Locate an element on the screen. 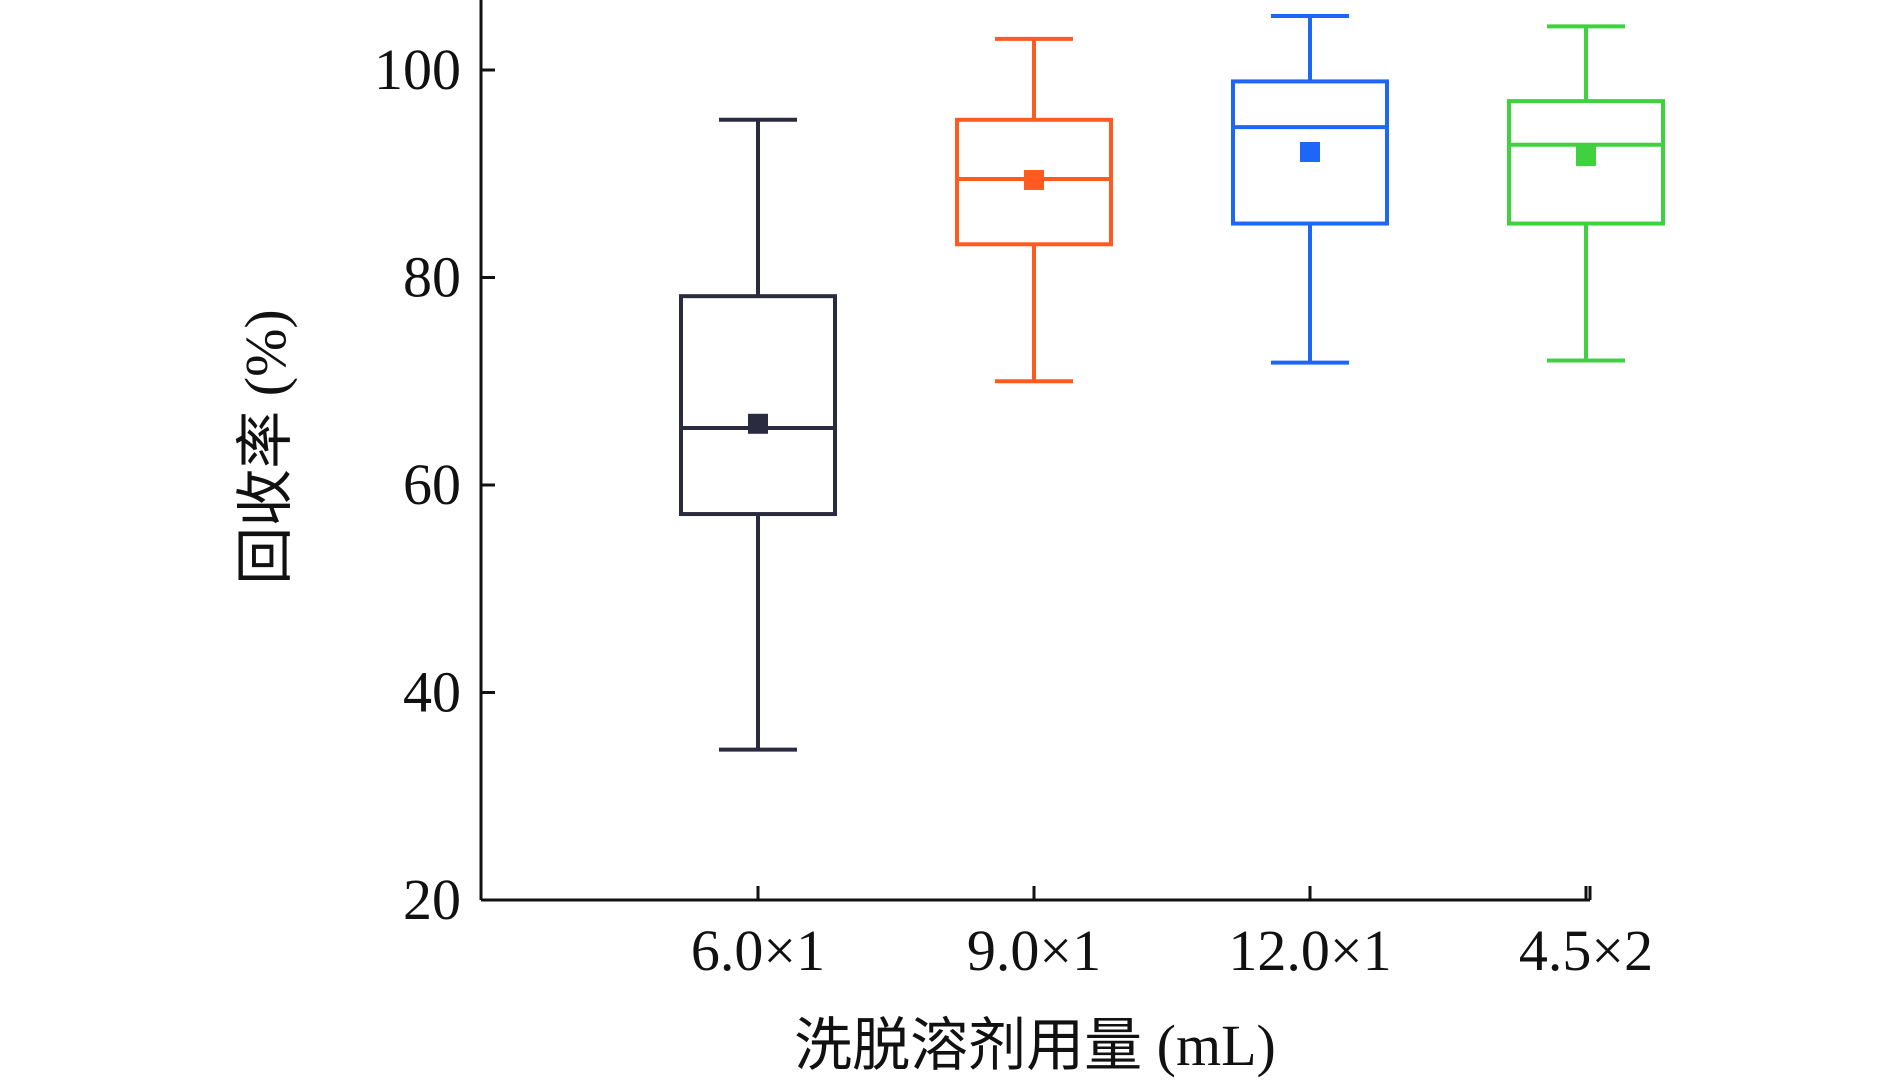 The height and width of the screenshot is (1089, 1890). x-tick-label: 12.0×1 is located at coordinates (1309, 950).